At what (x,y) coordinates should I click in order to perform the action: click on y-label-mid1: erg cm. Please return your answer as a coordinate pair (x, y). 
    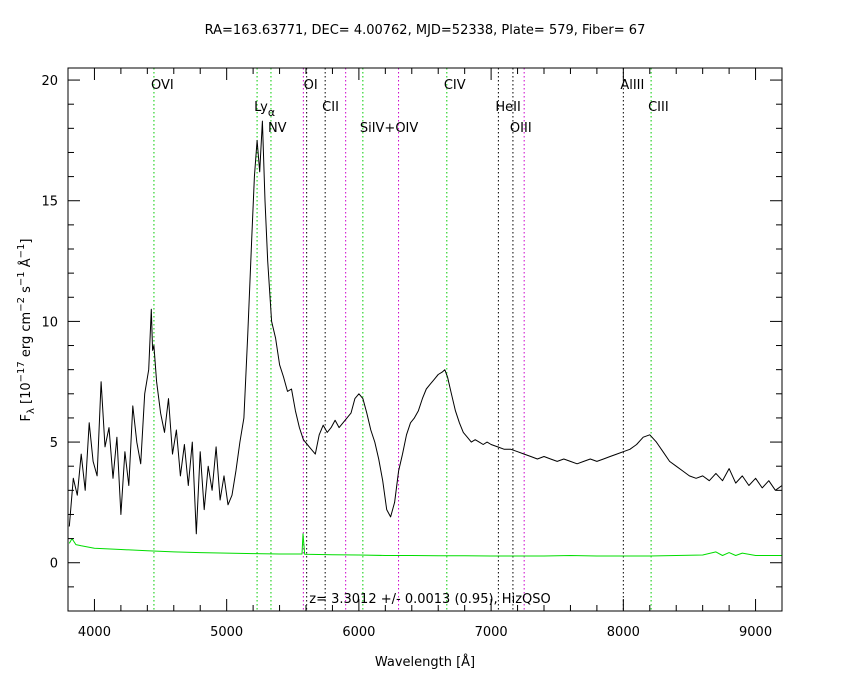
    Looking at the image, I should click on (26, 336).